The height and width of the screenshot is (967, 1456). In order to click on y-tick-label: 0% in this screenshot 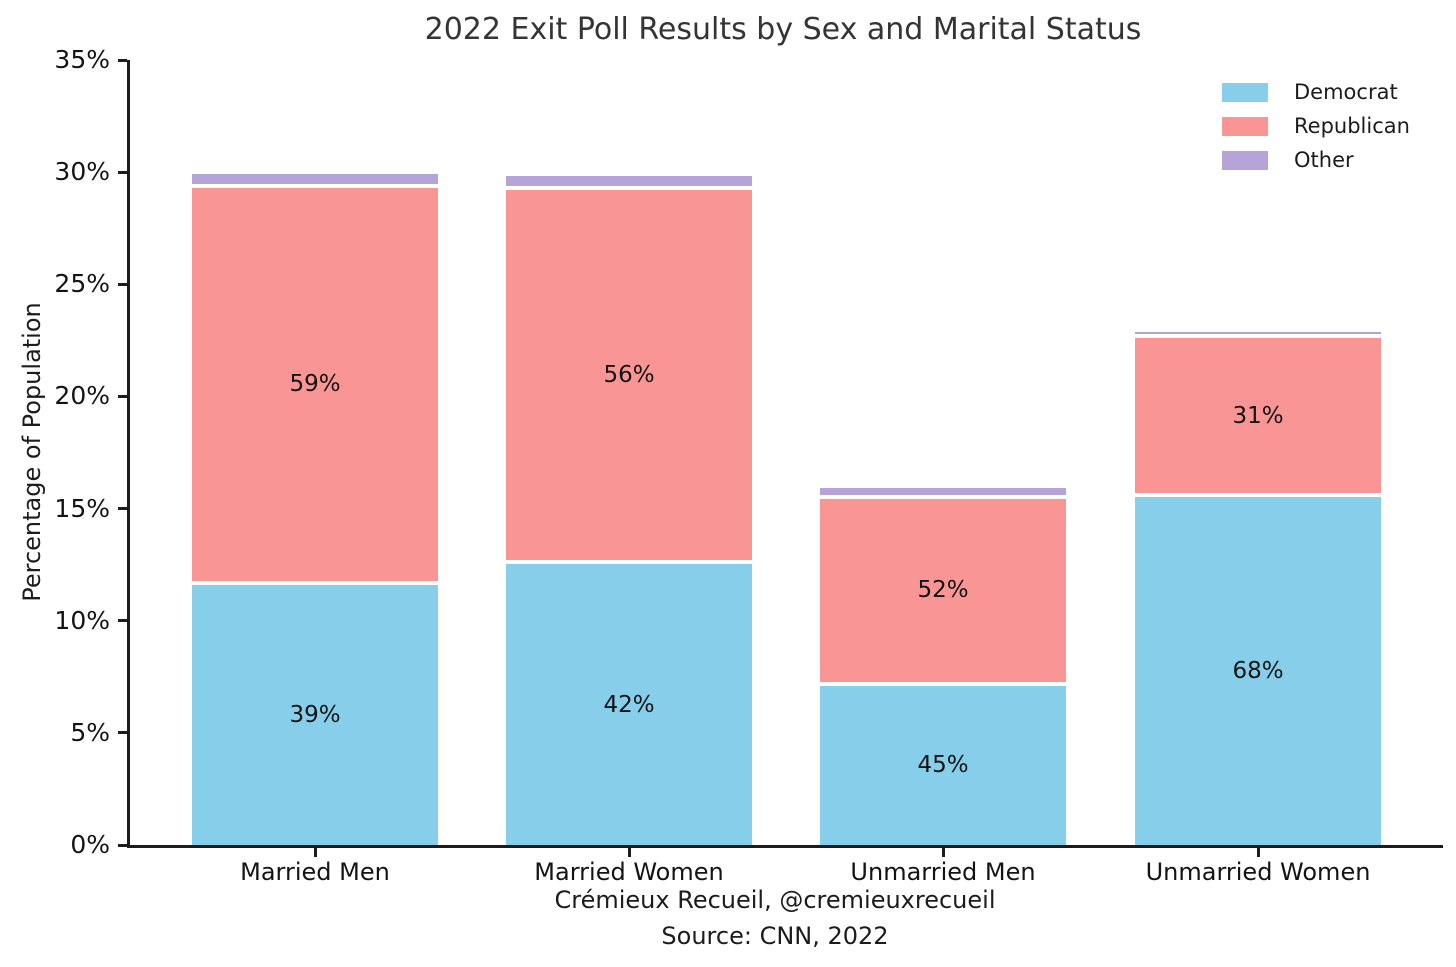, I will do `click(90, 844)`.